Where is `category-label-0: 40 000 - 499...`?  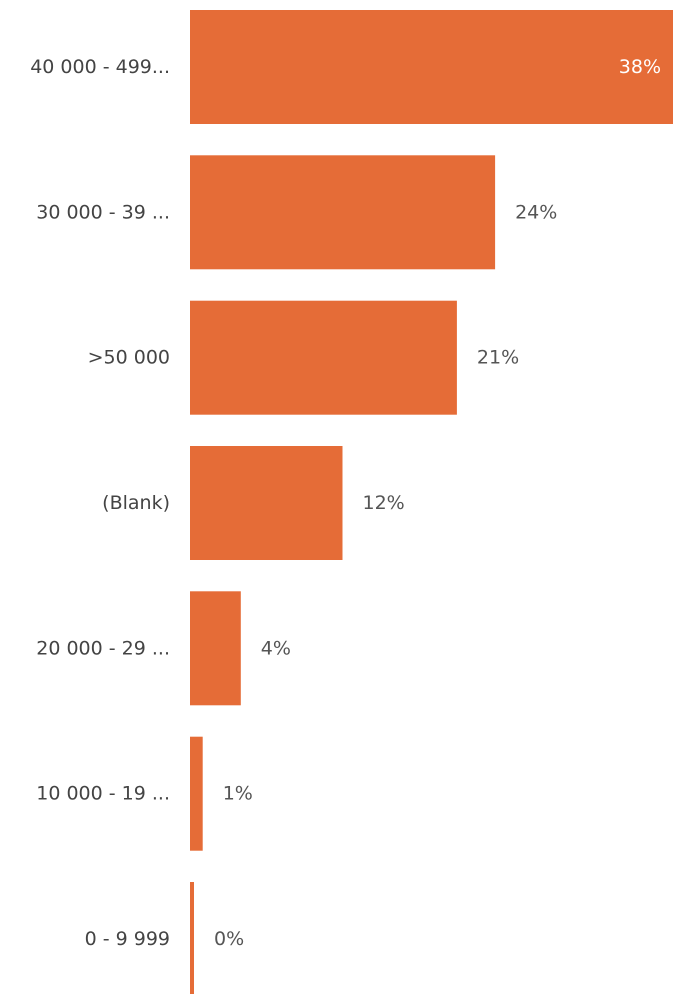 category-label-0: 40 000 - 499... is located at coordinates (100, 67).